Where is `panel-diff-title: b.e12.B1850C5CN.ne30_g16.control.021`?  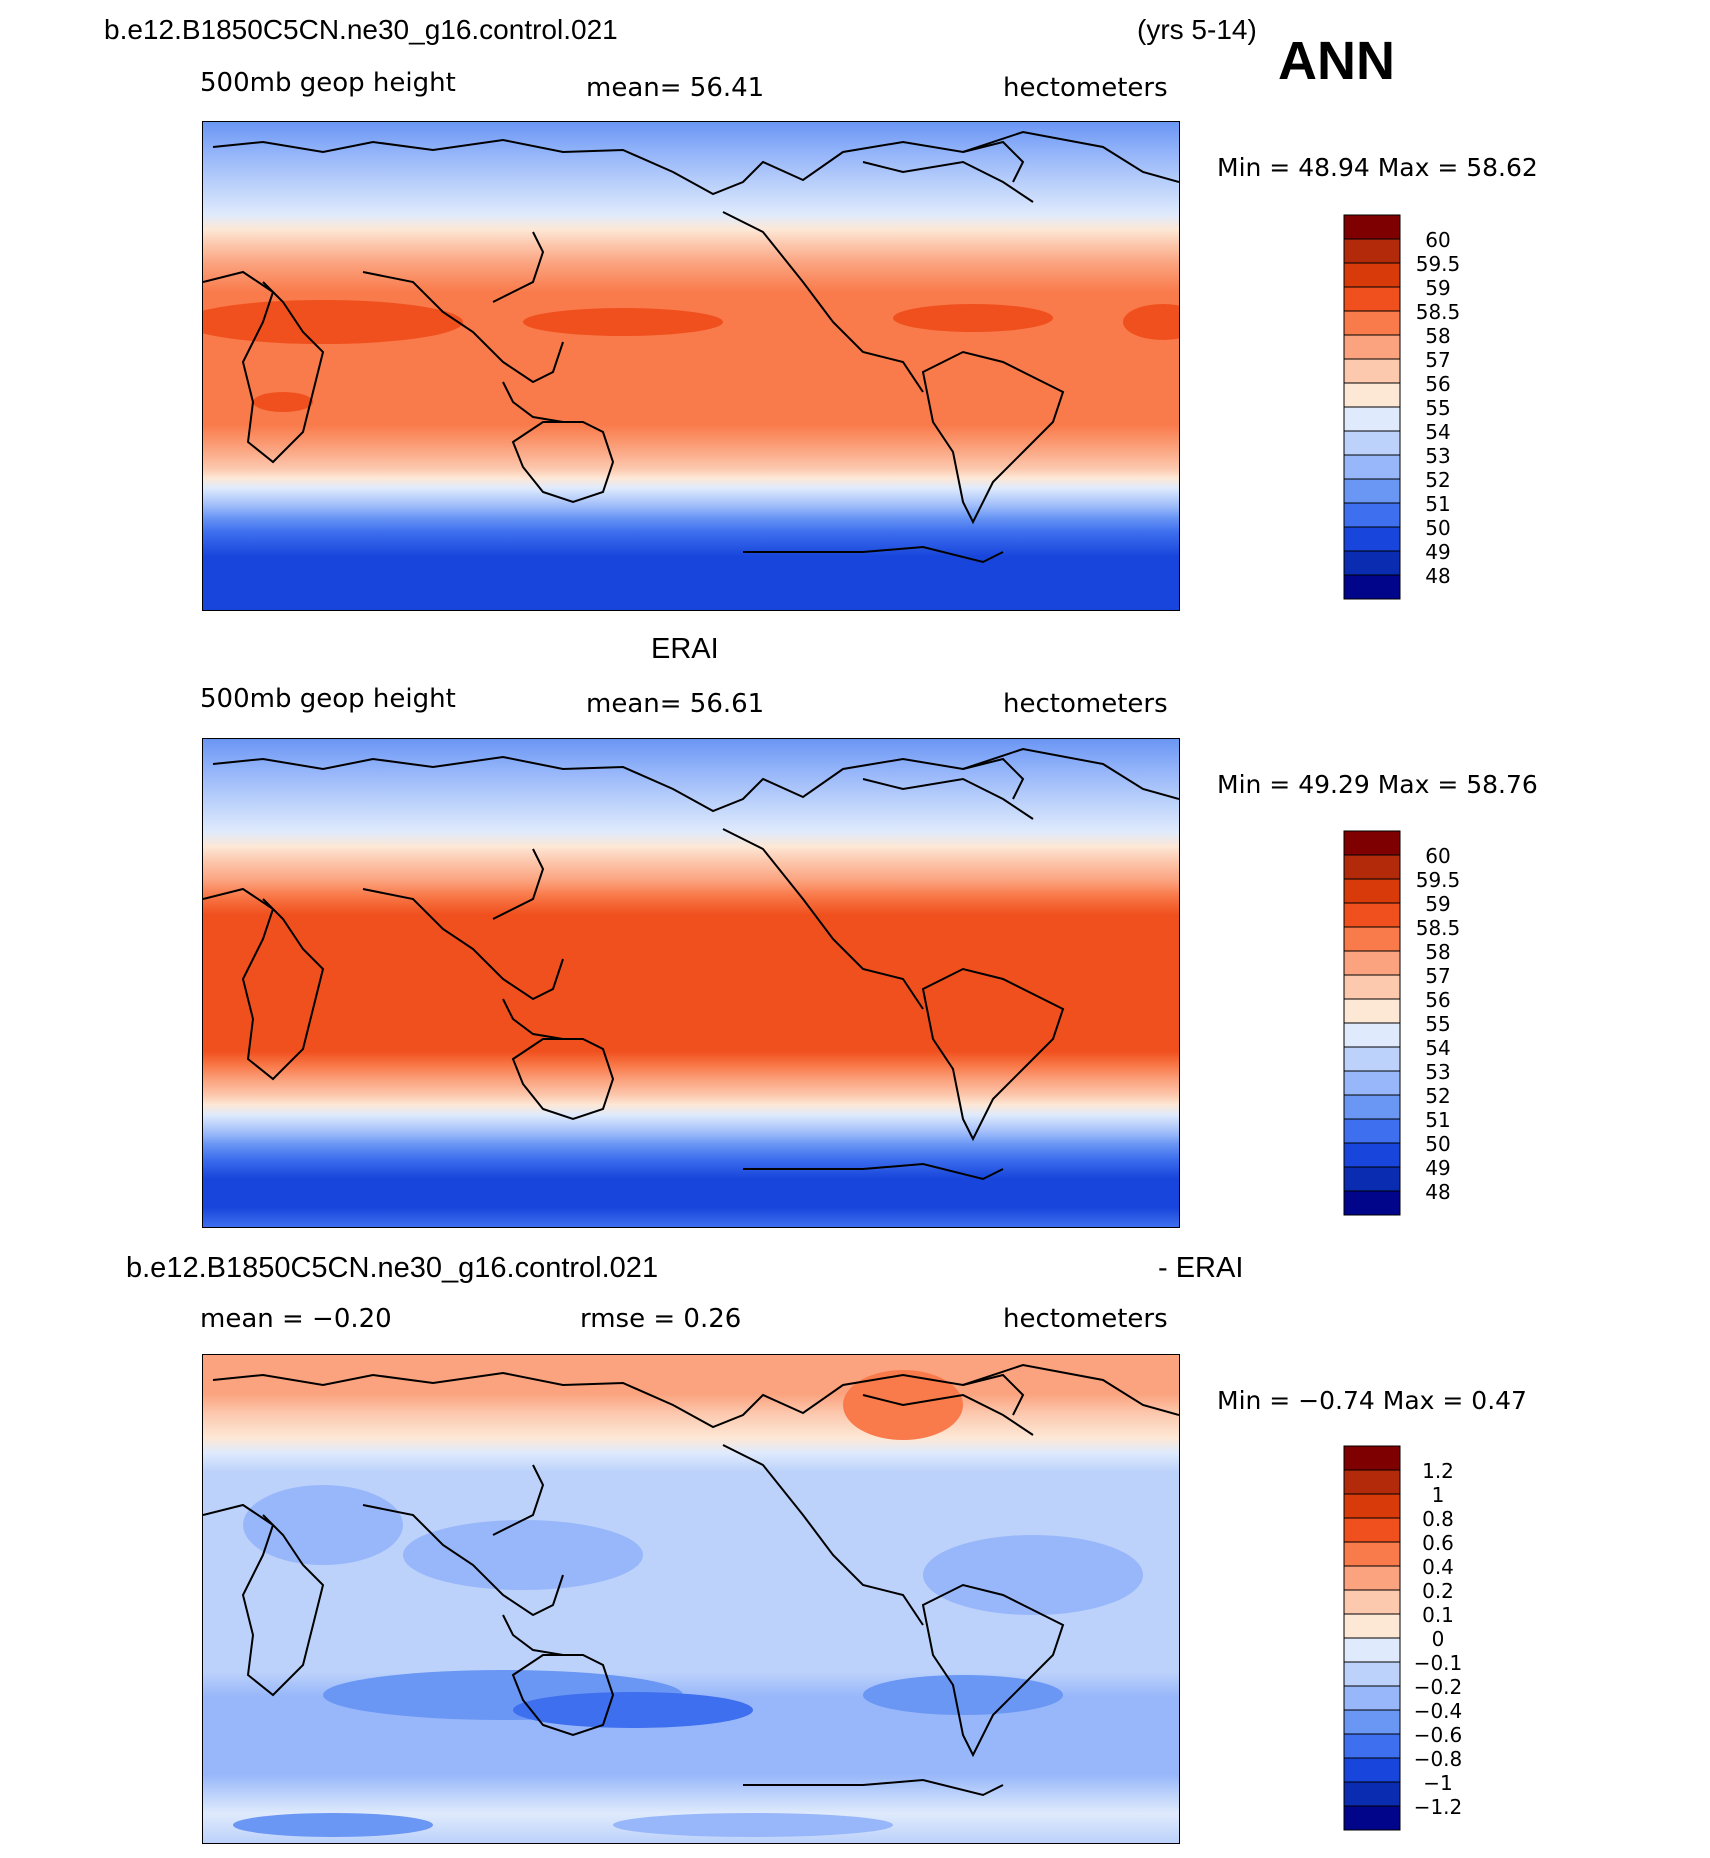 panel-diff-title: b.e12.B1850C5CN.ne30_g16.control.021 is located at coordinates (392, 1268).